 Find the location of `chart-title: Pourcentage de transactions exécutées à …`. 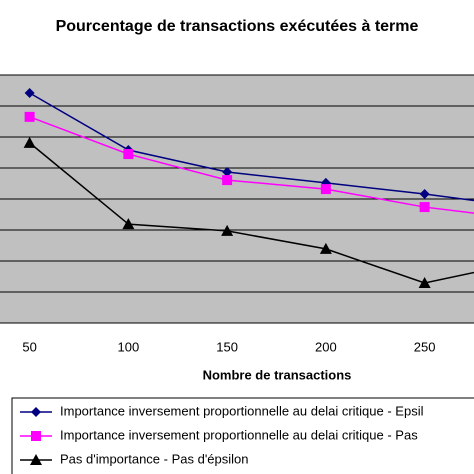

chart-title: Pourcentage de transactions exécutées à … is located at coordinates (237, 26).